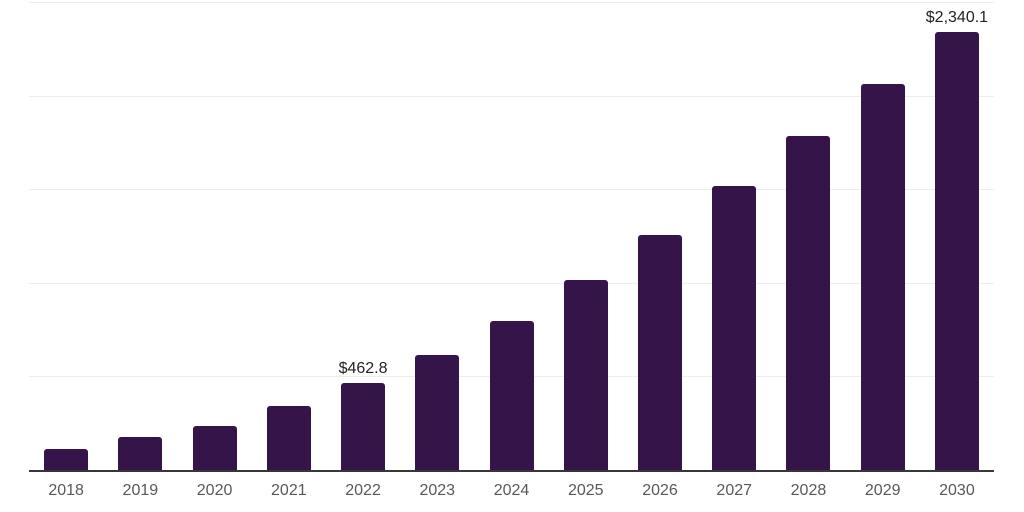 This screenshot has height=512, width=1024. I want to click on bar-2027, so click(734, 327).